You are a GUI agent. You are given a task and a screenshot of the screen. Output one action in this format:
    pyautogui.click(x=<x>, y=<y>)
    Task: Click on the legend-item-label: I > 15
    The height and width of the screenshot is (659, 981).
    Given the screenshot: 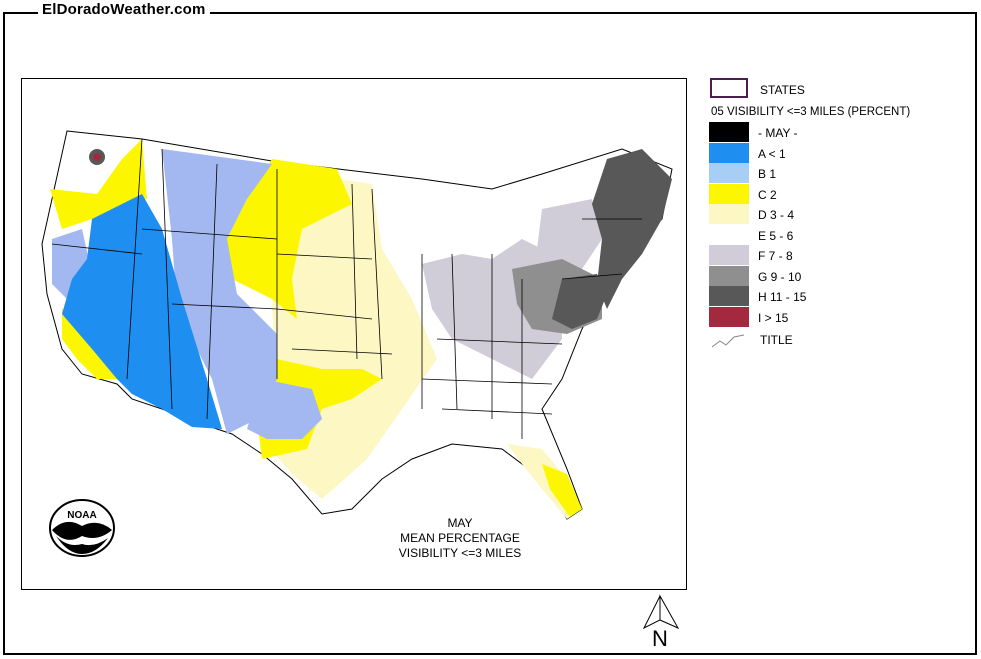 What is the action you would take?
    pyautogui.click(x=773, y=317)
    